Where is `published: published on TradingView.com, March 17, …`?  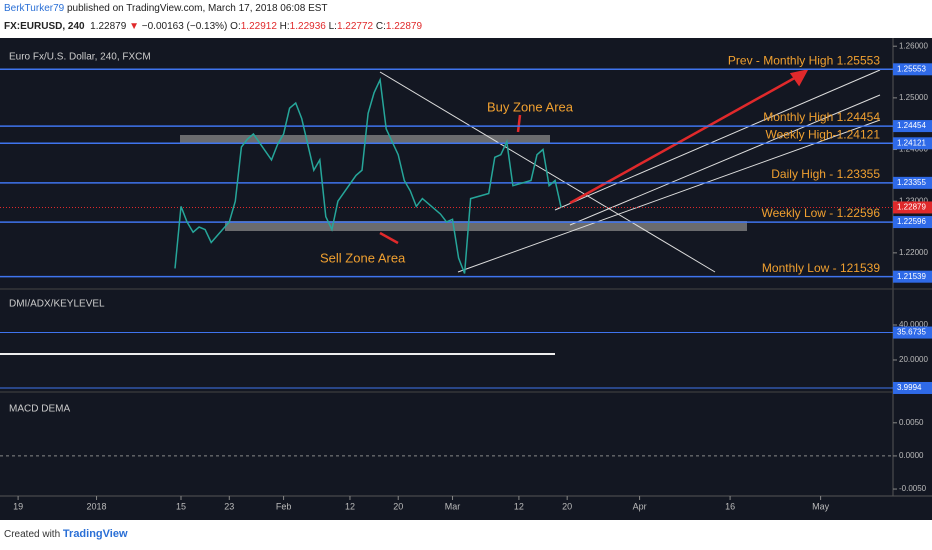 published: published on TradingView.com, March 17, … is located at coordinates (197, 8).